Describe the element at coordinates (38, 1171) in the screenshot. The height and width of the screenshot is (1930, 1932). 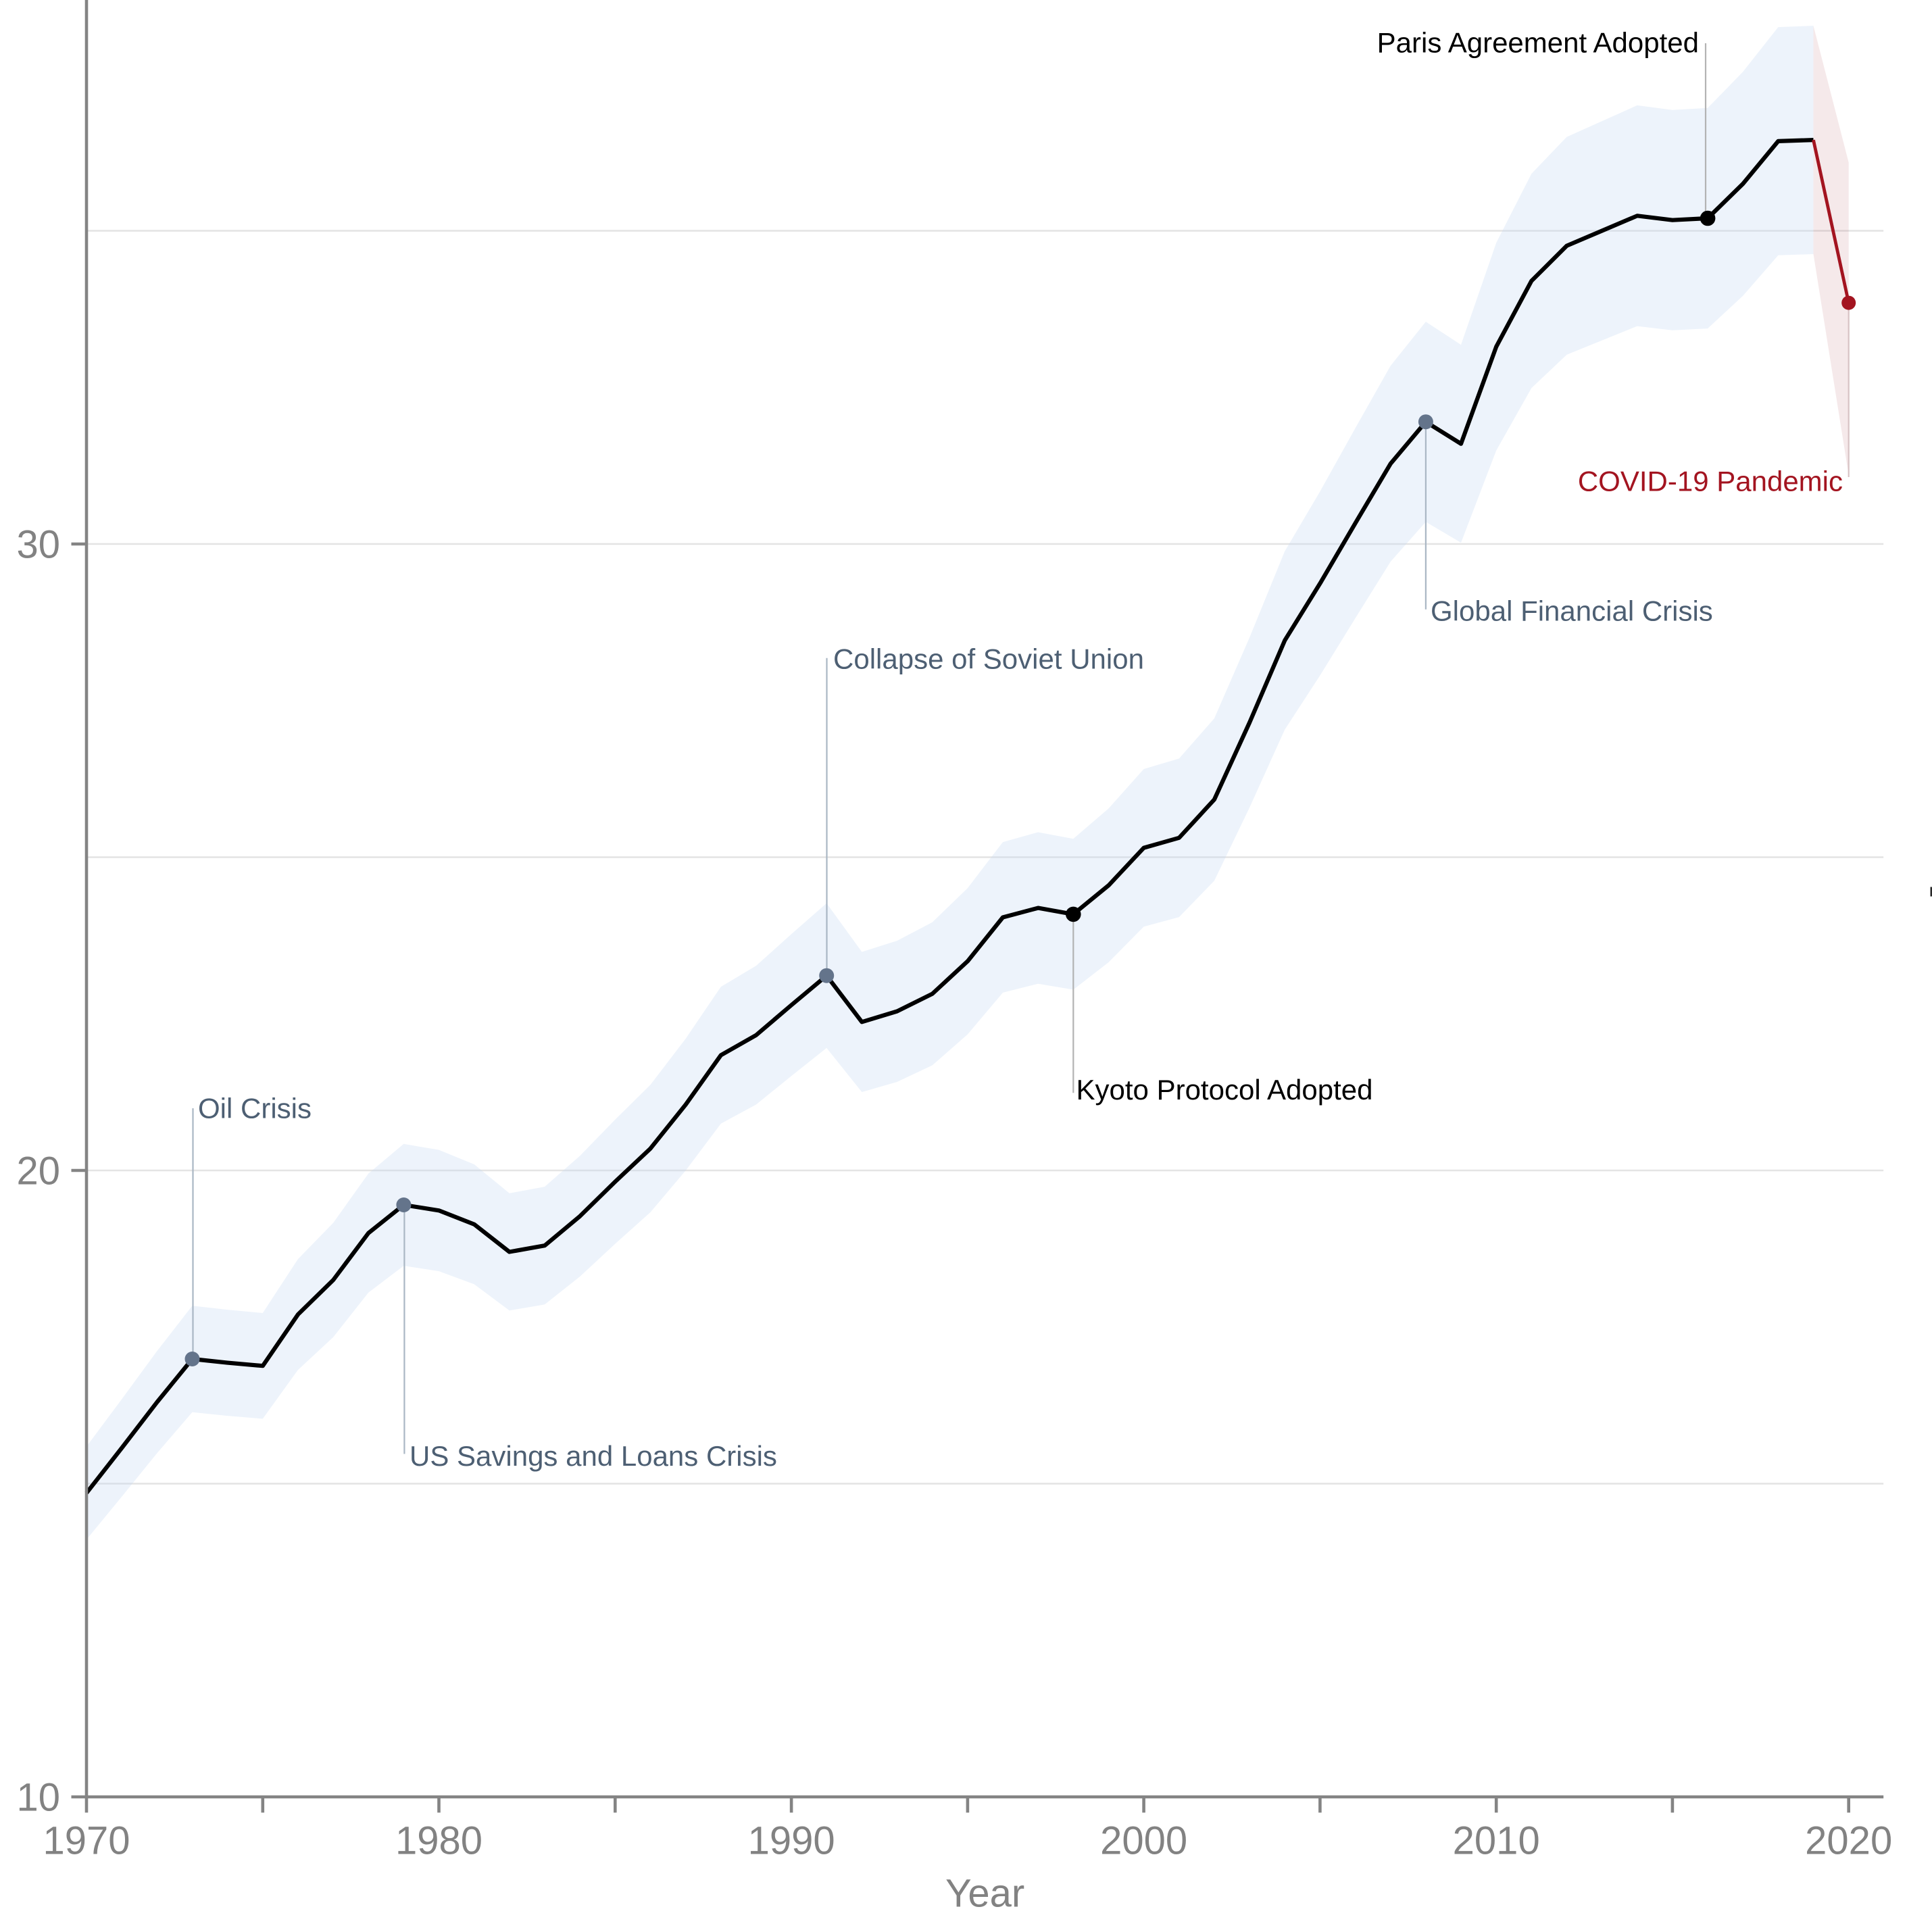
I see `svg-text: 20` at that location.